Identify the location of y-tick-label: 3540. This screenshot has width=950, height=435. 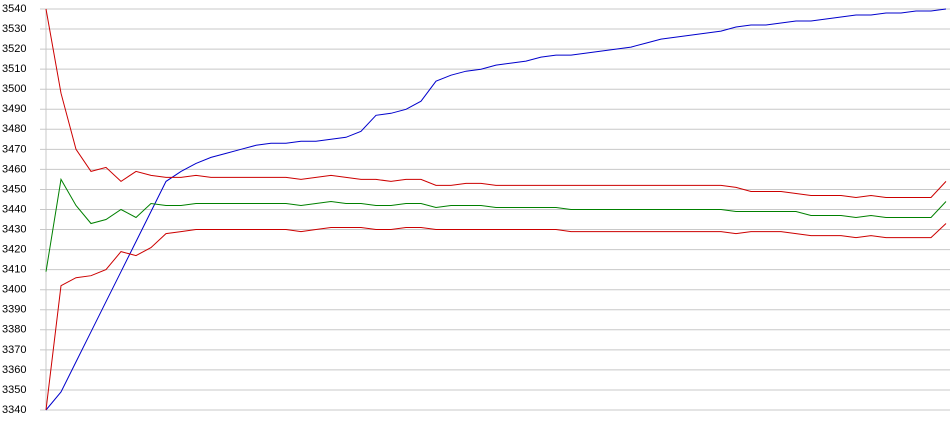
(14, 9).